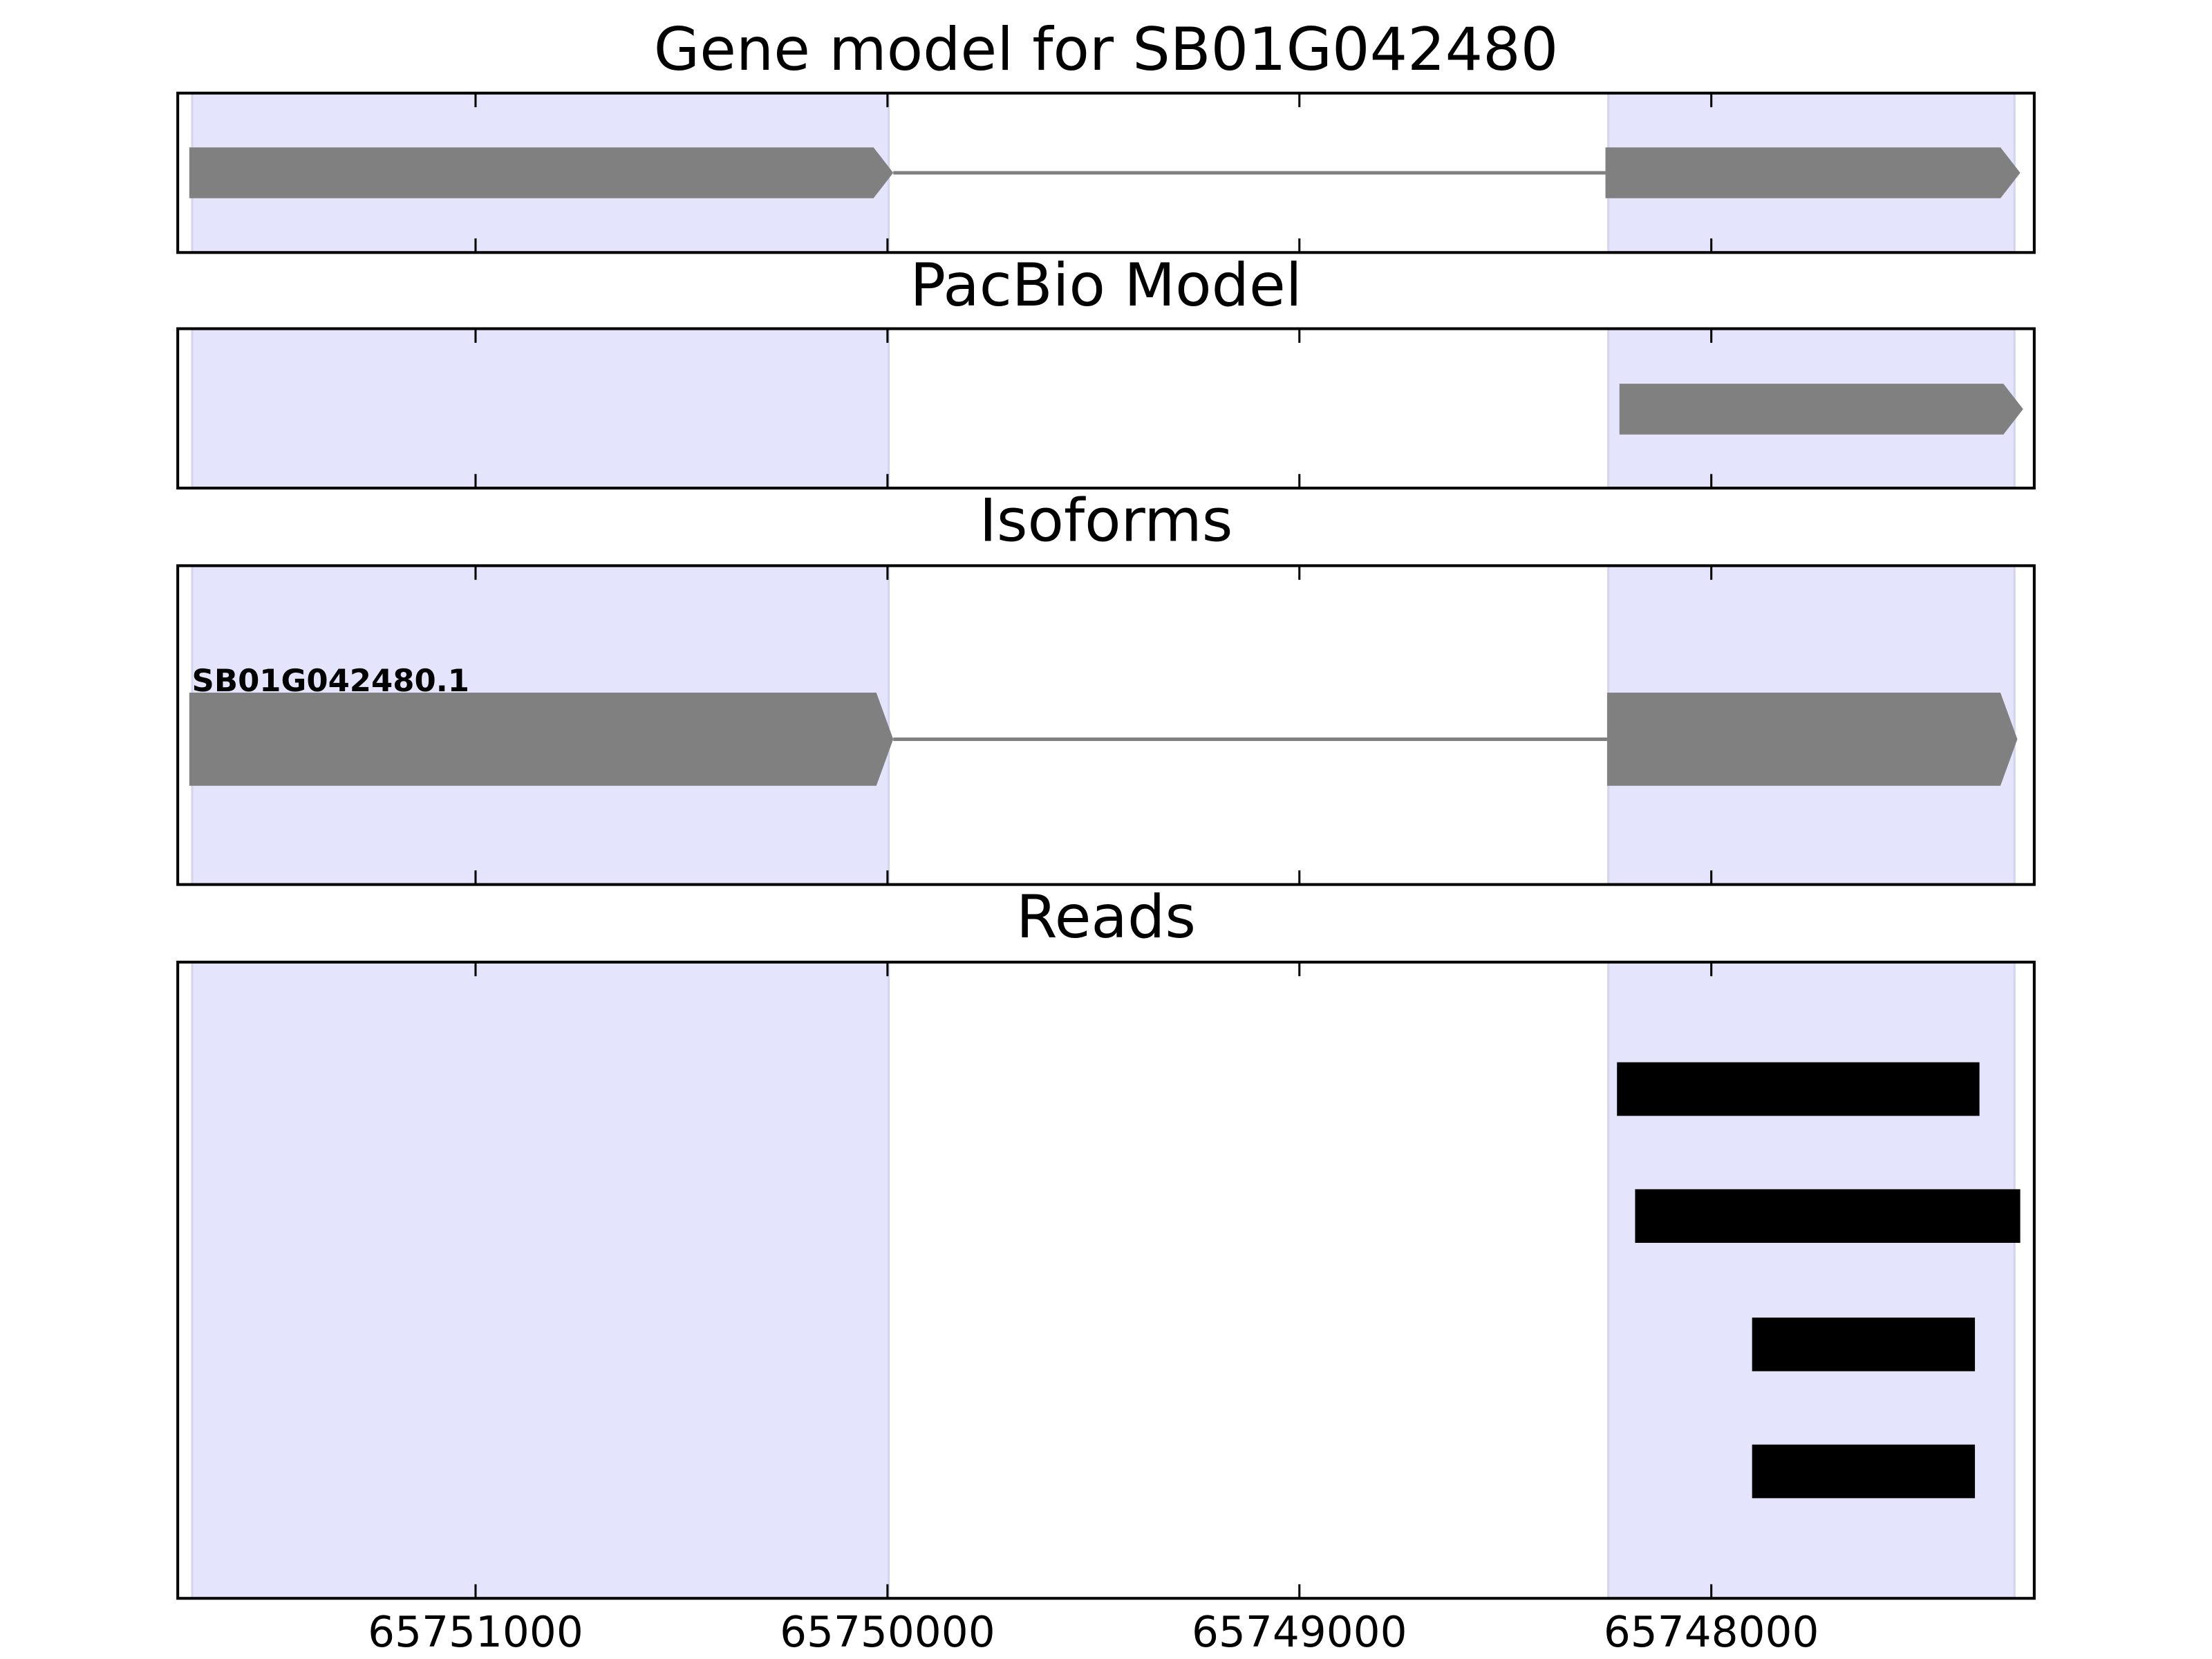 Image resolution: width=2212 pixels, height=1659 pixels. I want to click on x-tick-label: 65748000, so click(1712, 1633).